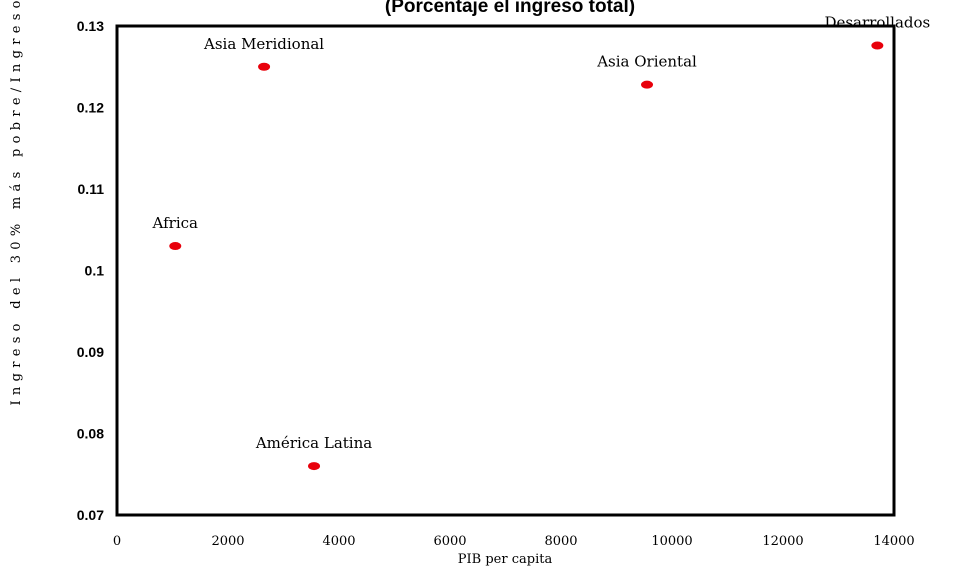 This screenshot has width=956, height=568. Describe the element at coordinates (338, 541) in the screenshot. I see `x-tick-label: 4000` at that location.